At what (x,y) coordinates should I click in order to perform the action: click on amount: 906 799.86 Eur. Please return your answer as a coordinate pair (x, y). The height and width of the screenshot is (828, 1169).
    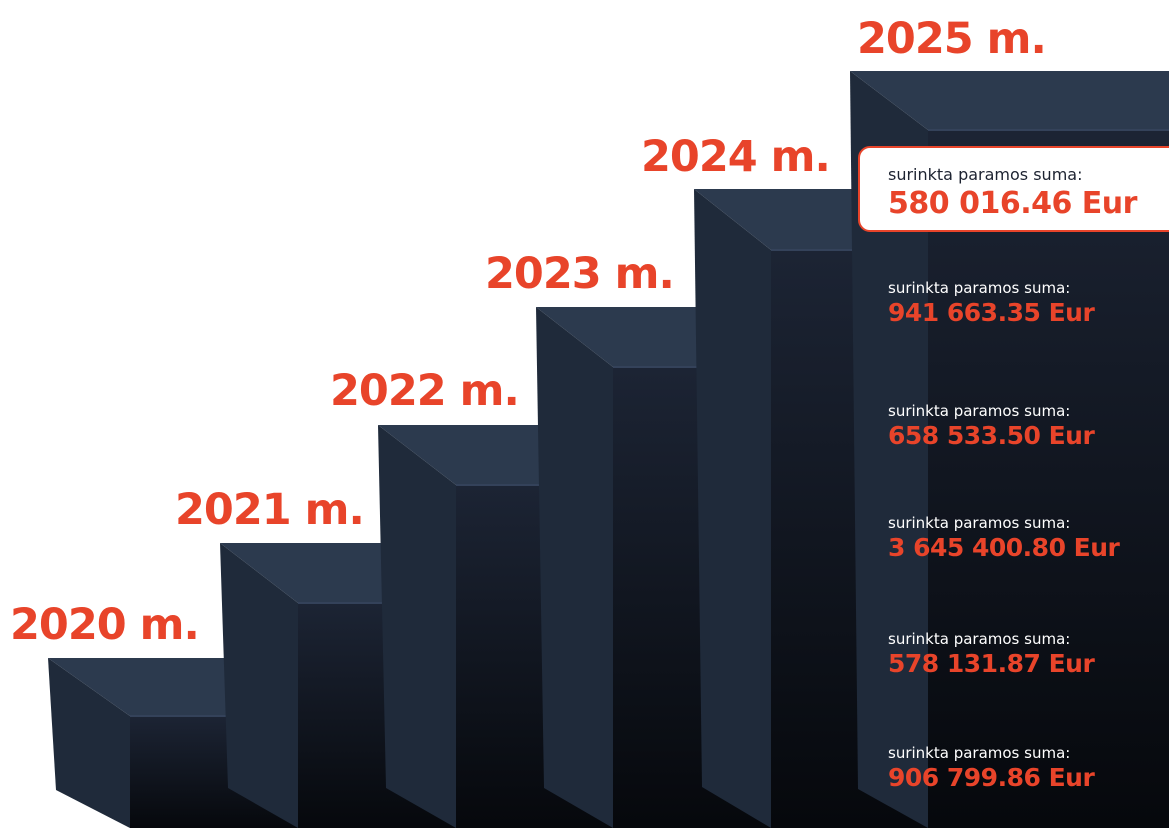
    Looking at the image, I should click on (991, 777).